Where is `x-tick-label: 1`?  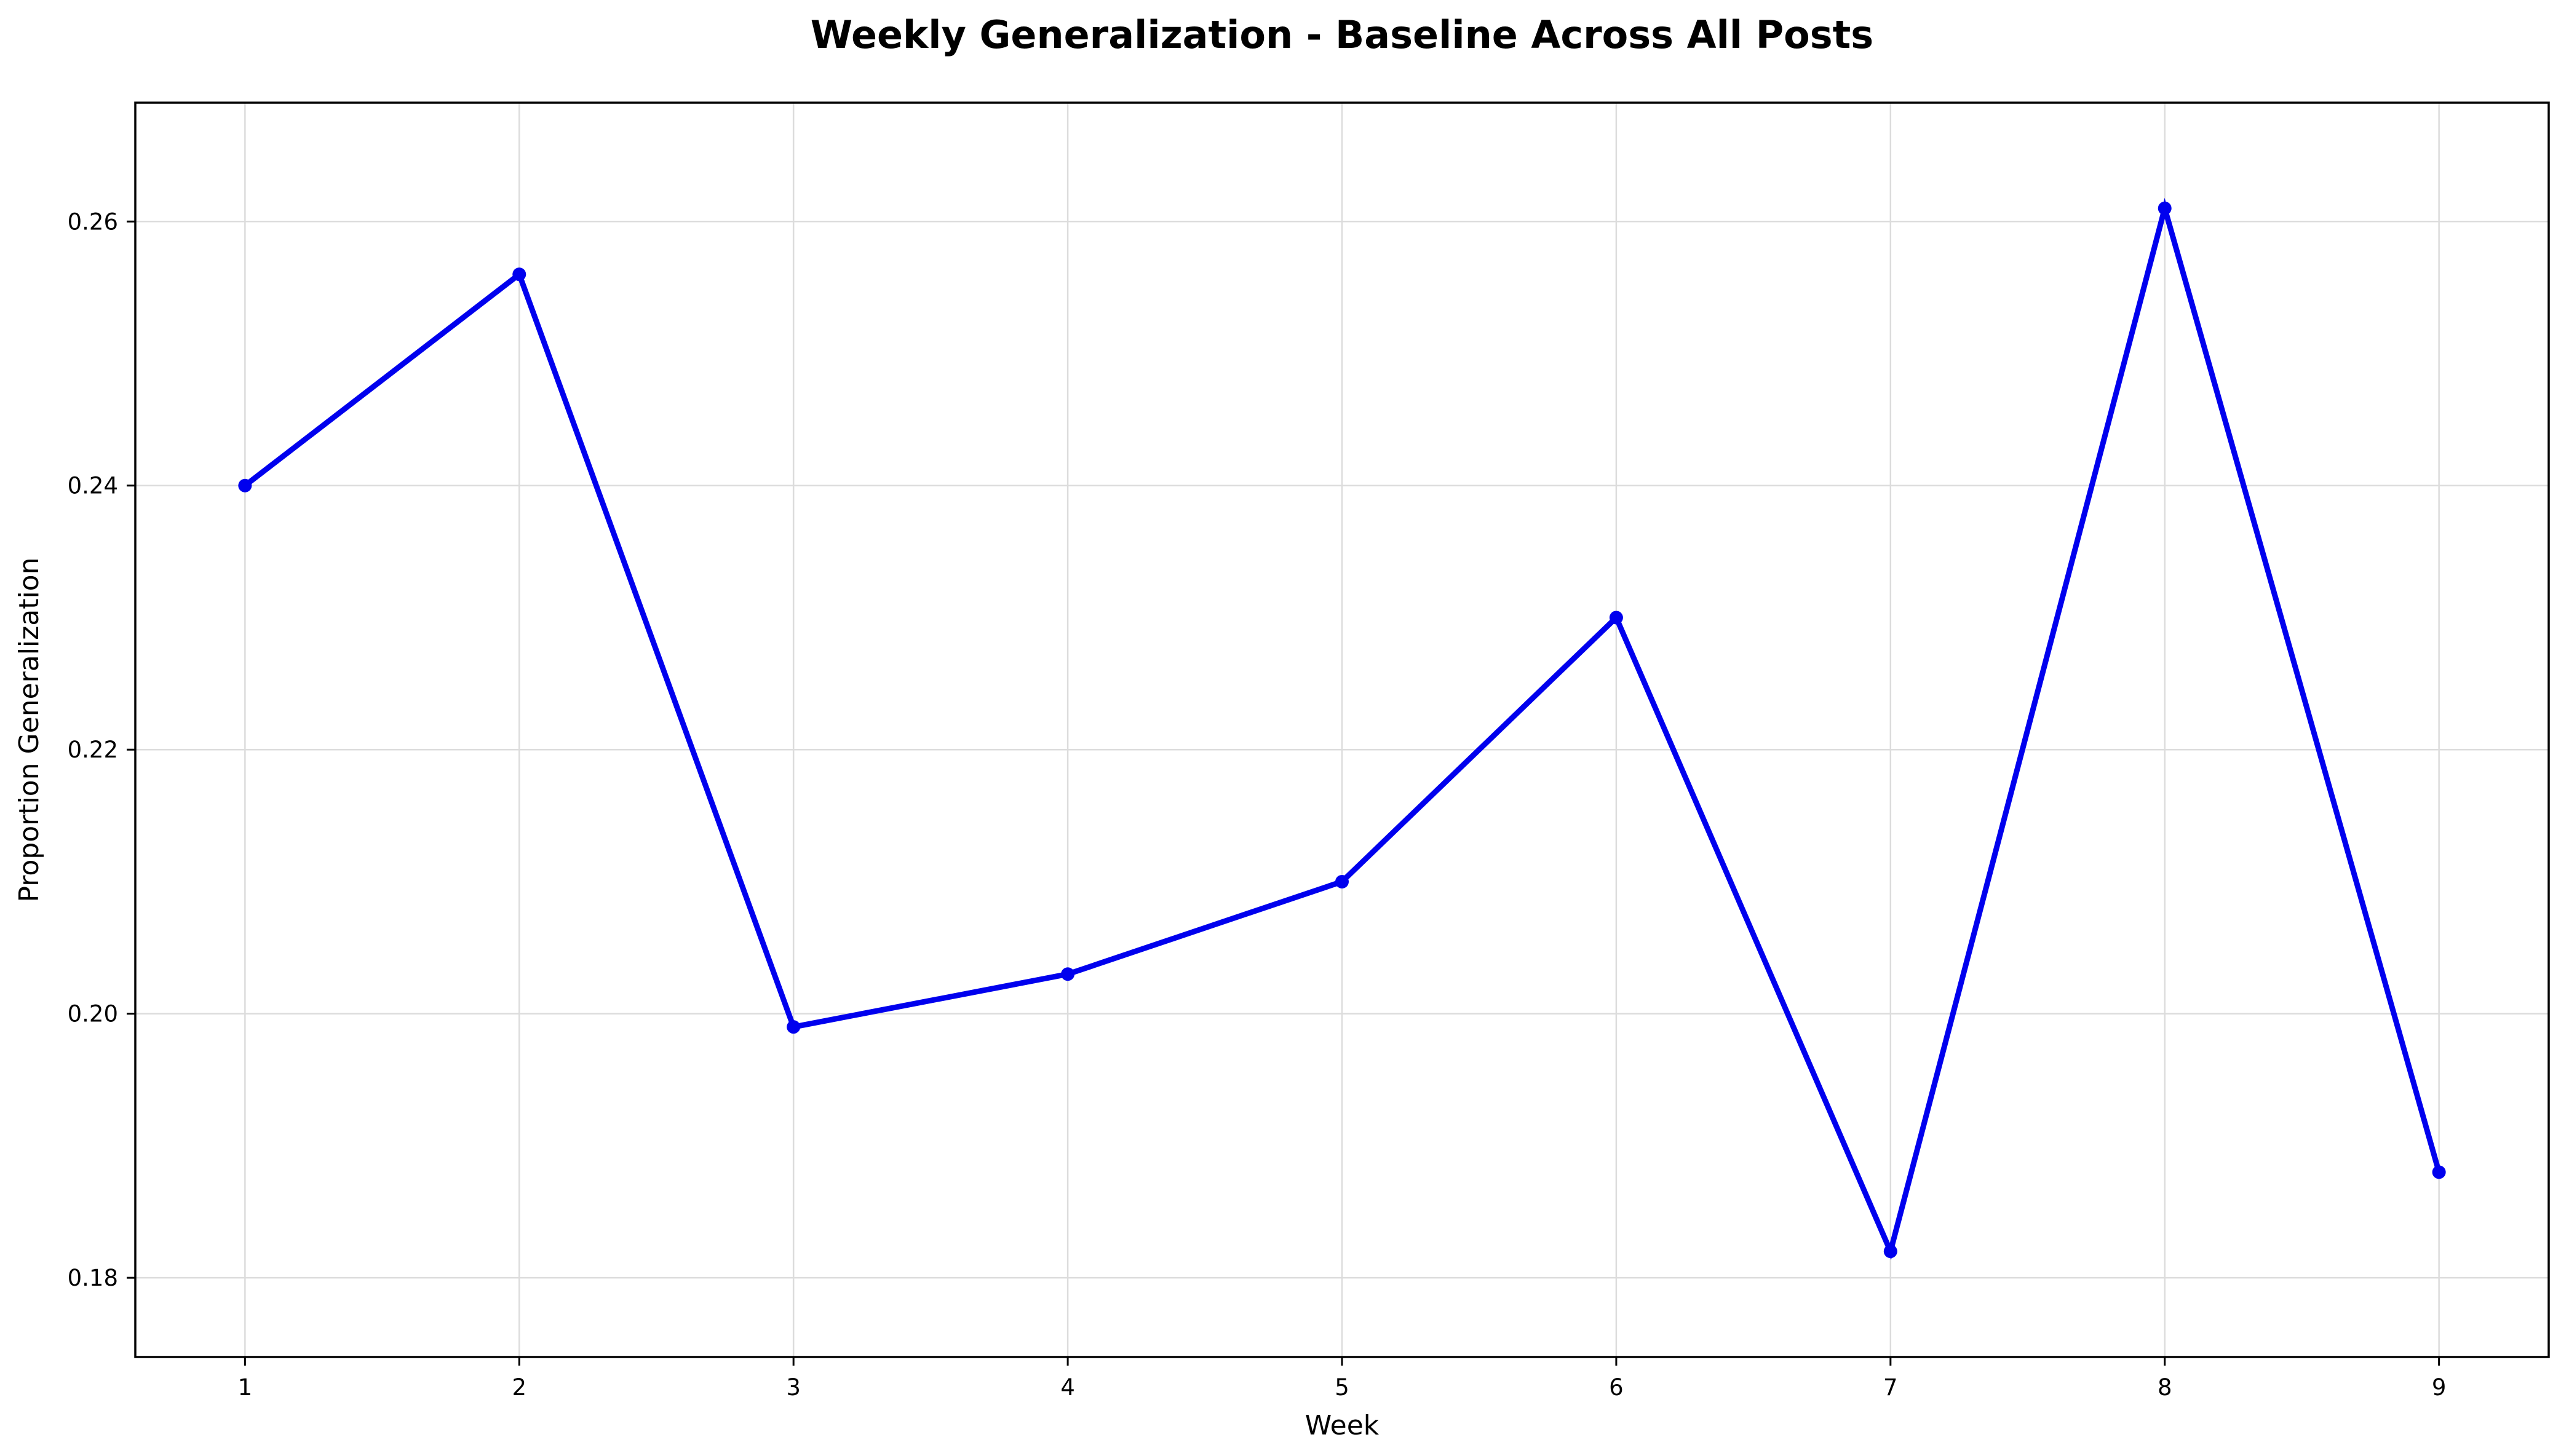 x-tick-label: 1 is located at coordinates (246, 1387).